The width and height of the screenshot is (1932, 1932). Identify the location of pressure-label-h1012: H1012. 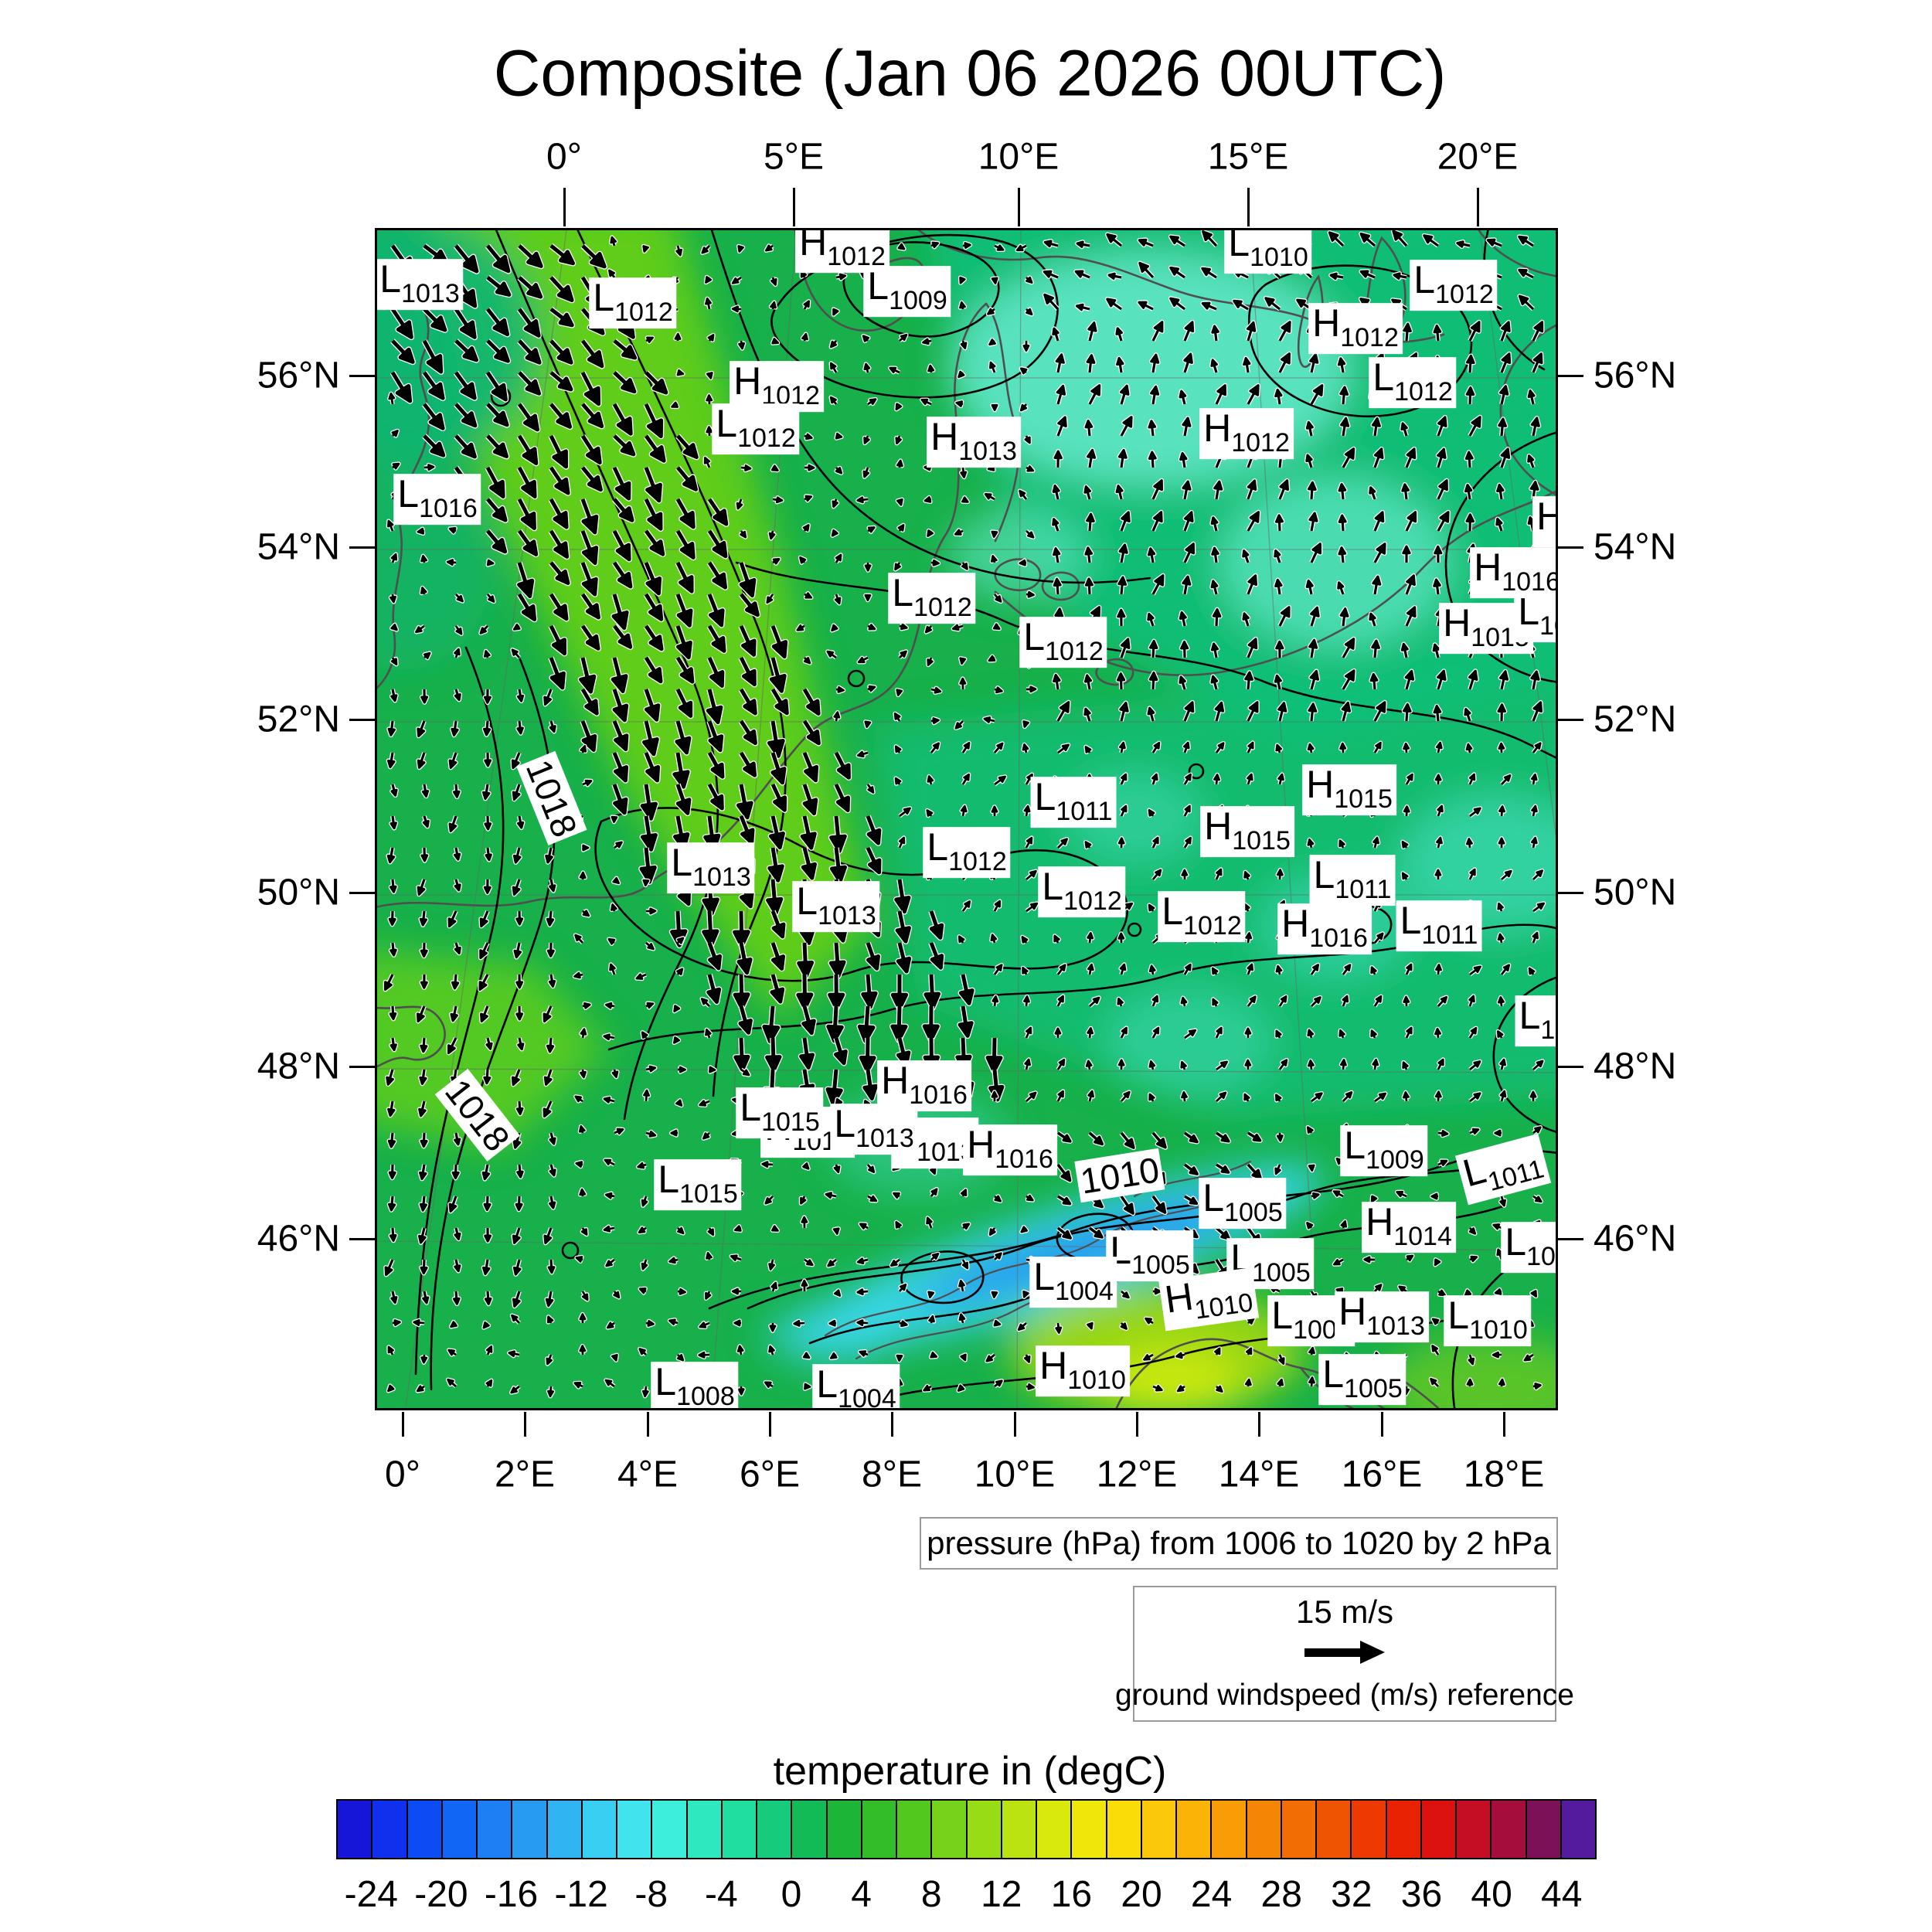
(1247, 434).